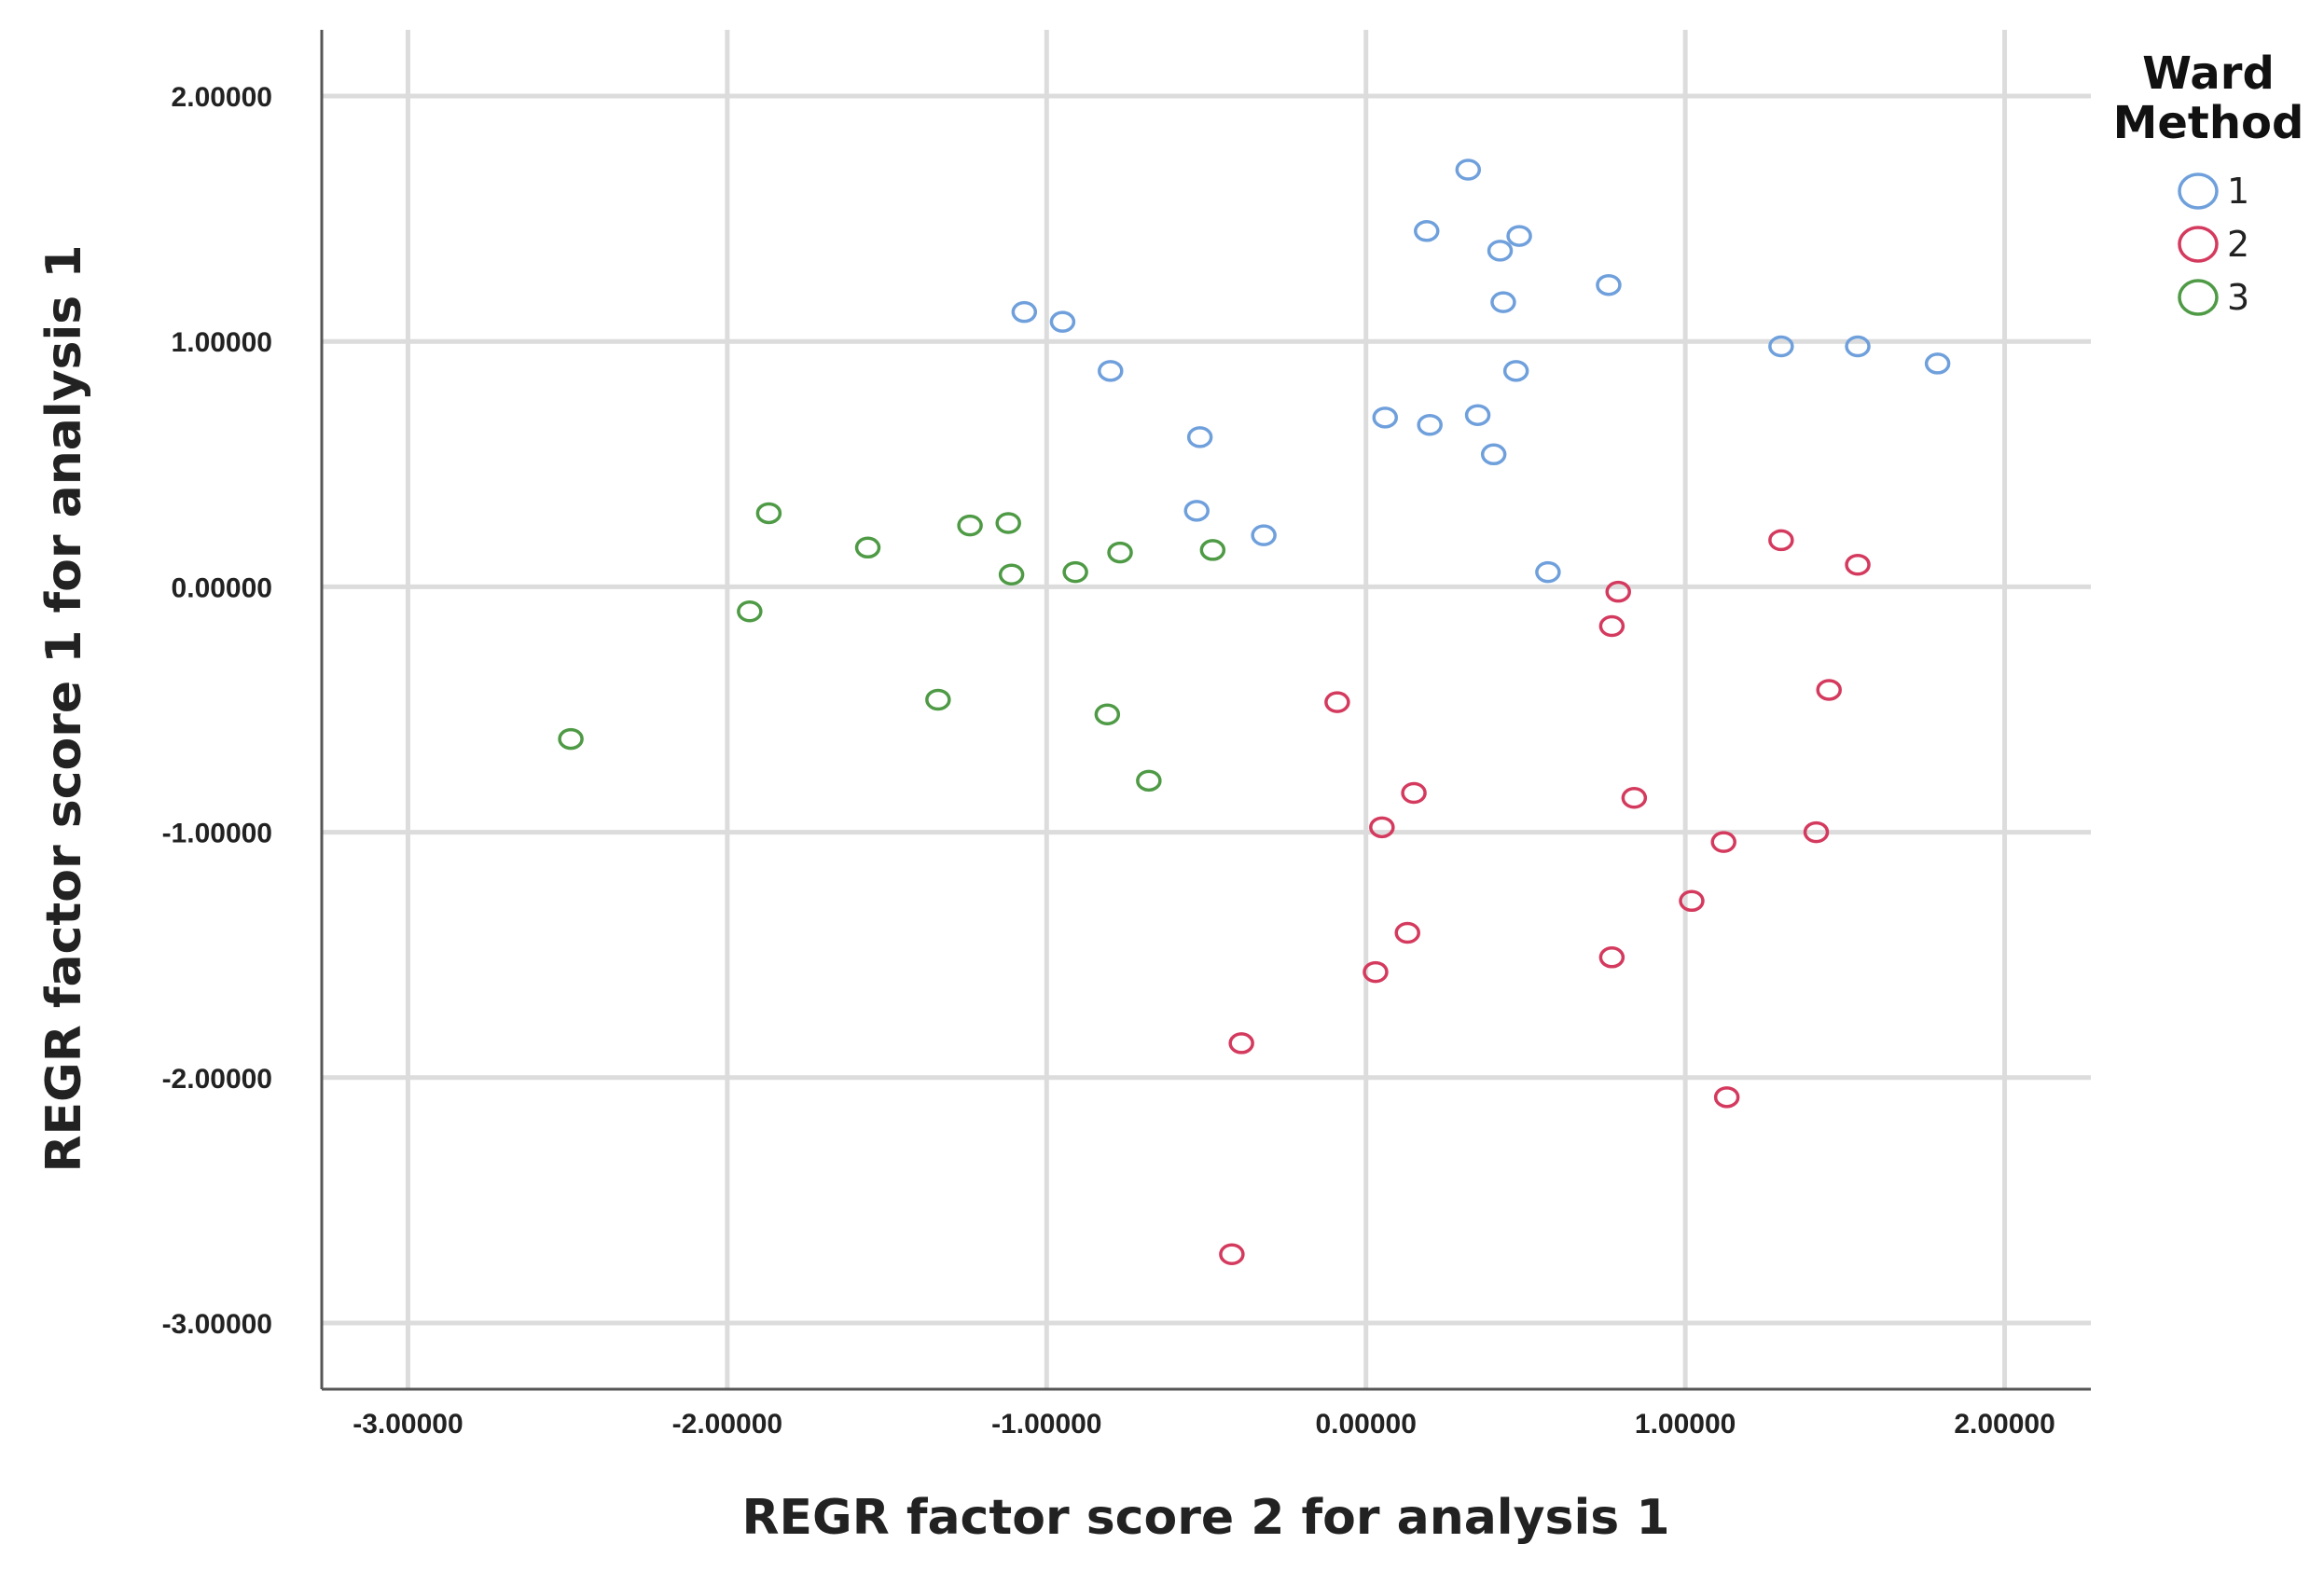  I want to click on x-tick-label: -3.00000, so click(408, 1424).